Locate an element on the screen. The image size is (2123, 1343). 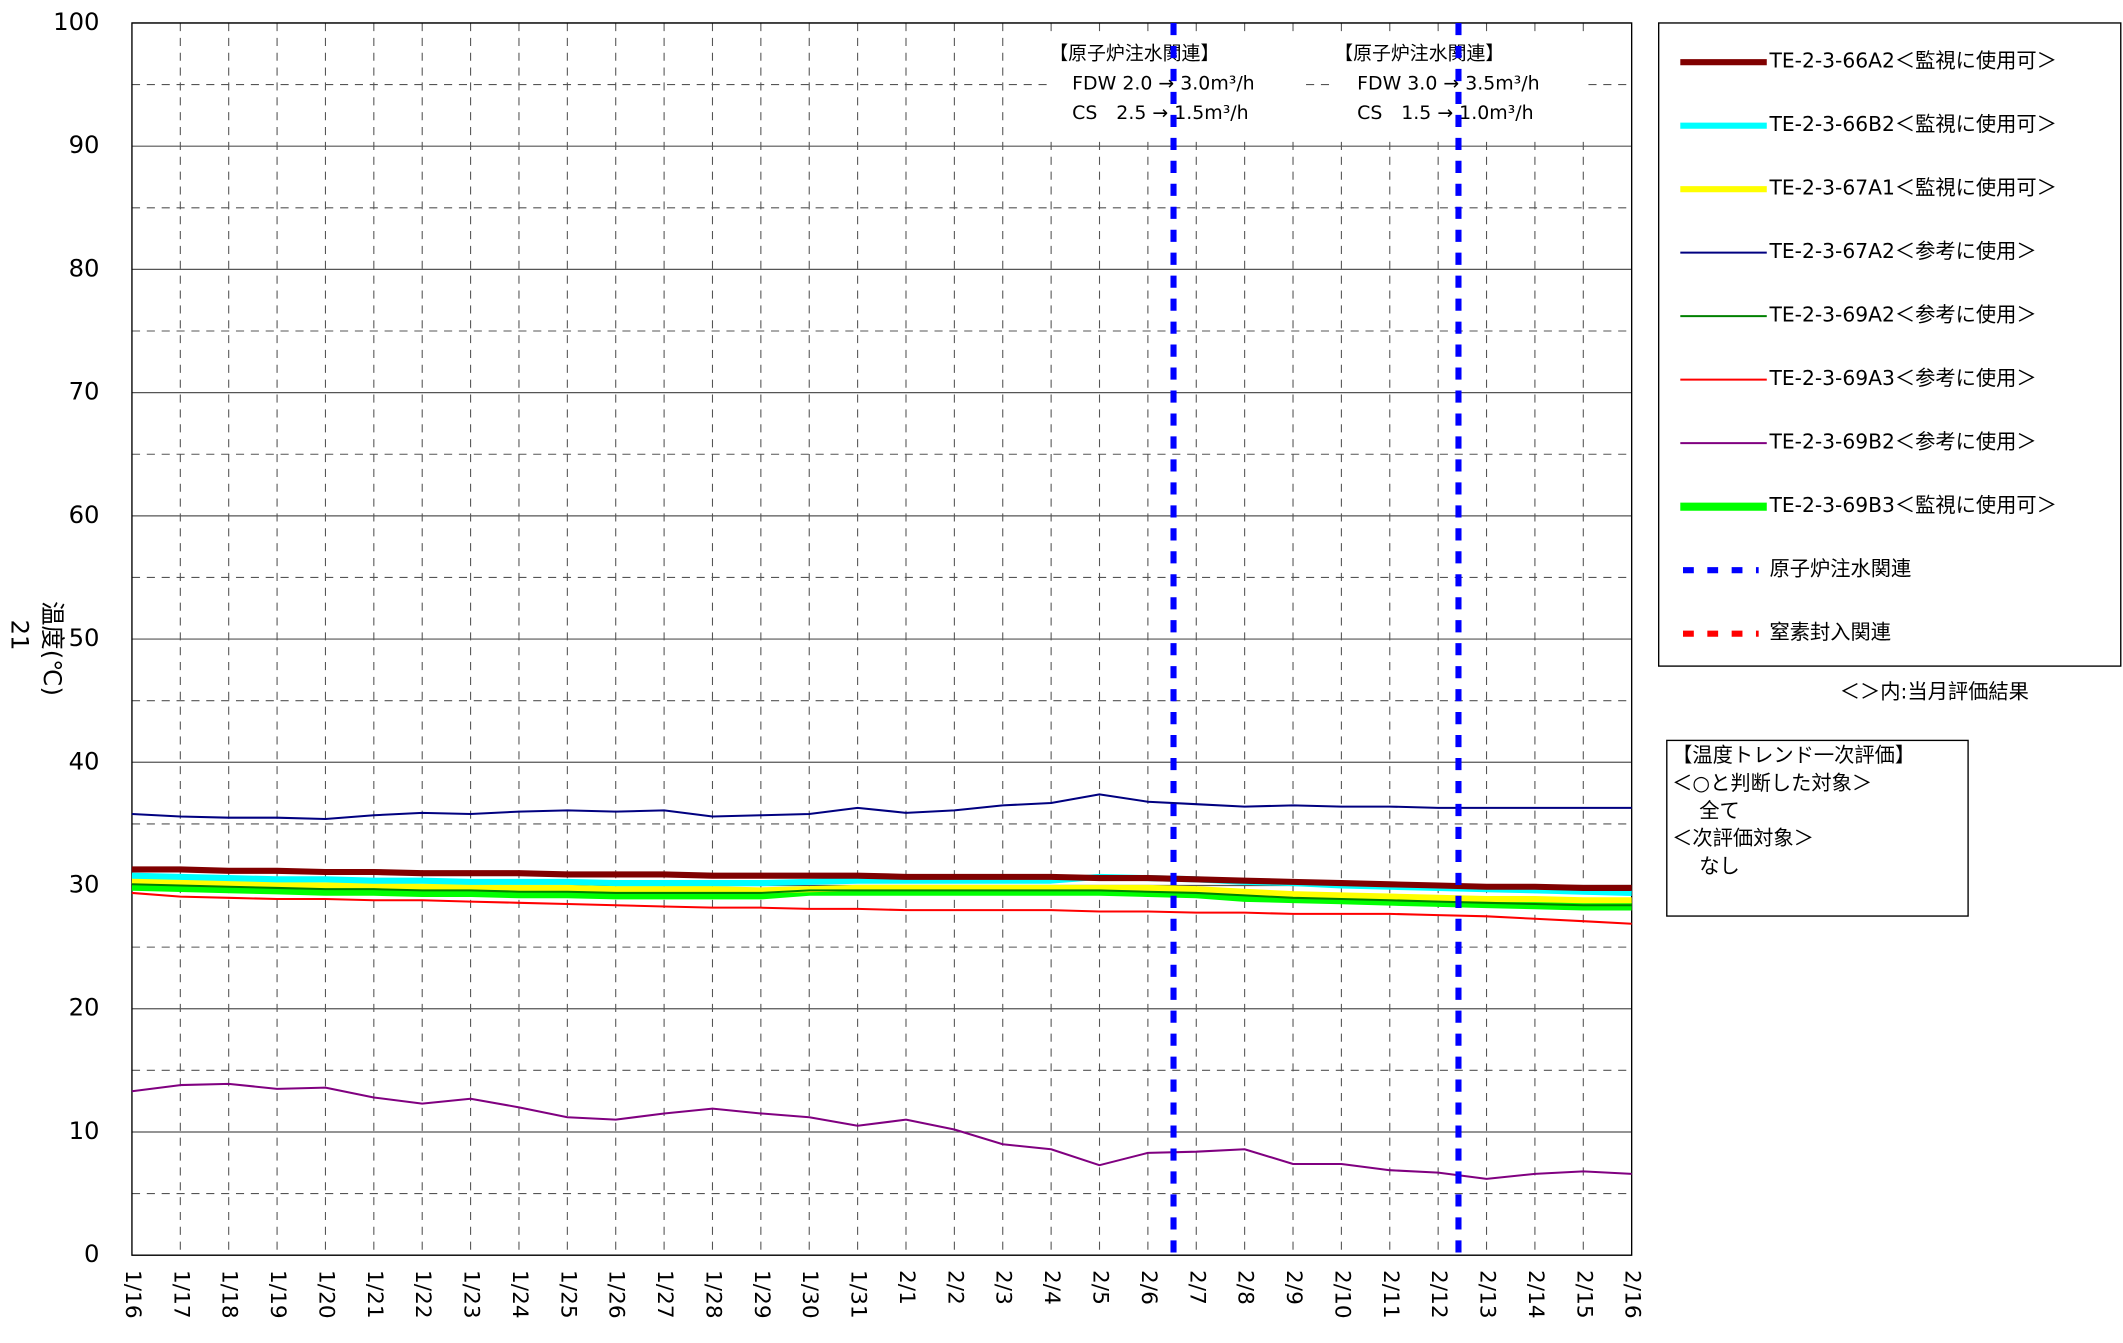
legend-label: TE-2-3-69A2＜参考に使用＞ is located at coordinates (1902, 315).